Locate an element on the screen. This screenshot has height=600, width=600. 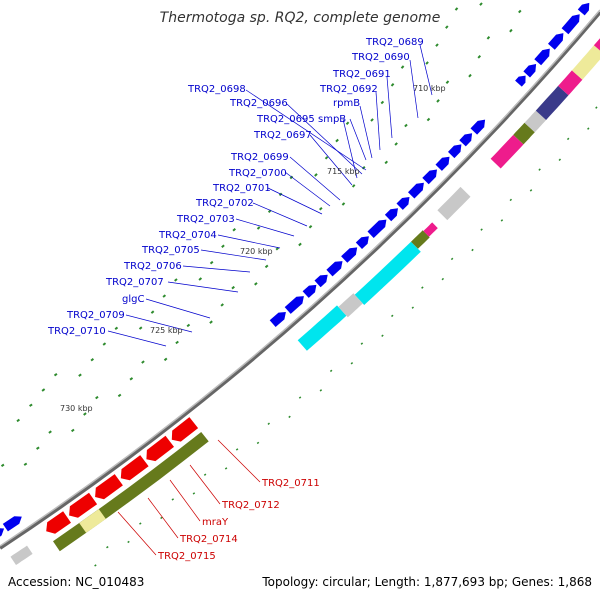
gene-label: TRQ2_0690 is located at coordinates (380, 57).